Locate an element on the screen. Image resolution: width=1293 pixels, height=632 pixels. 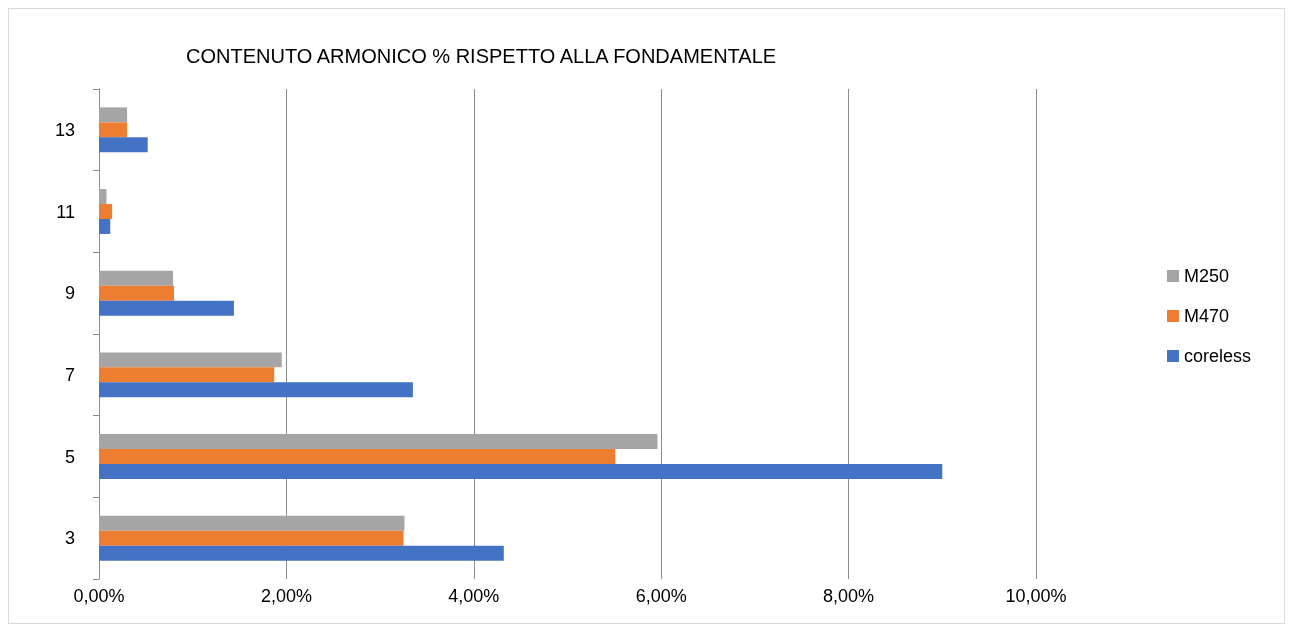
x-tick-label: 4,00% is located at coordinates (474, 596).